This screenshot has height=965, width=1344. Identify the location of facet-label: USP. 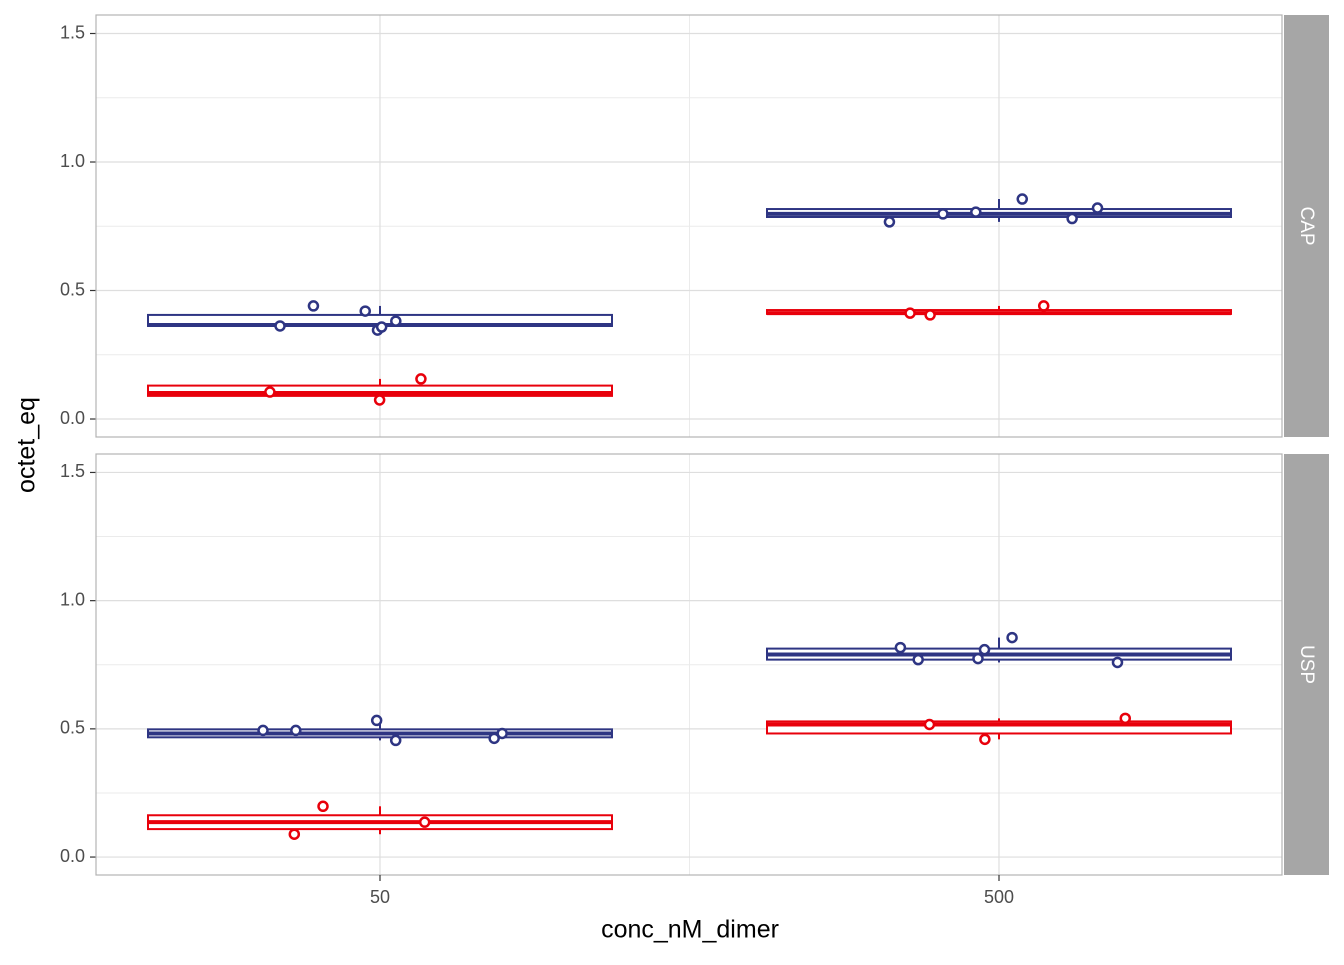
(1306, 664).